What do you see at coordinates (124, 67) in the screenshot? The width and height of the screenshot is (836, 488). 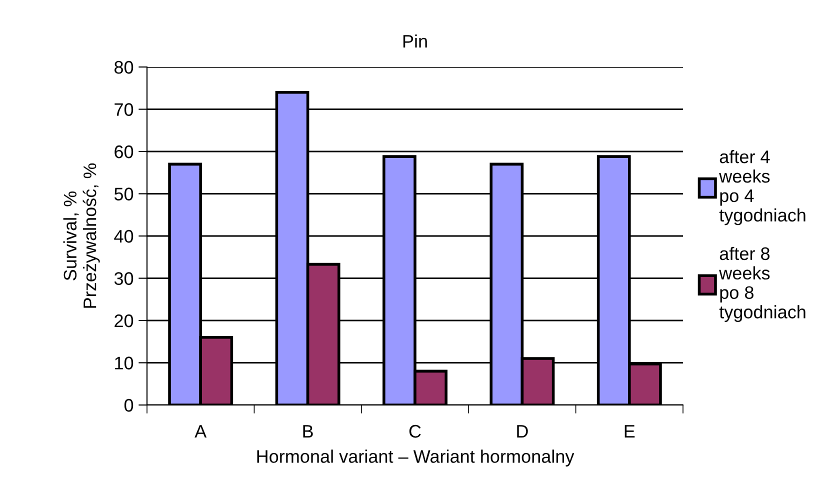 I see `y-tick-label: 80` at bounding box center [124, 67].